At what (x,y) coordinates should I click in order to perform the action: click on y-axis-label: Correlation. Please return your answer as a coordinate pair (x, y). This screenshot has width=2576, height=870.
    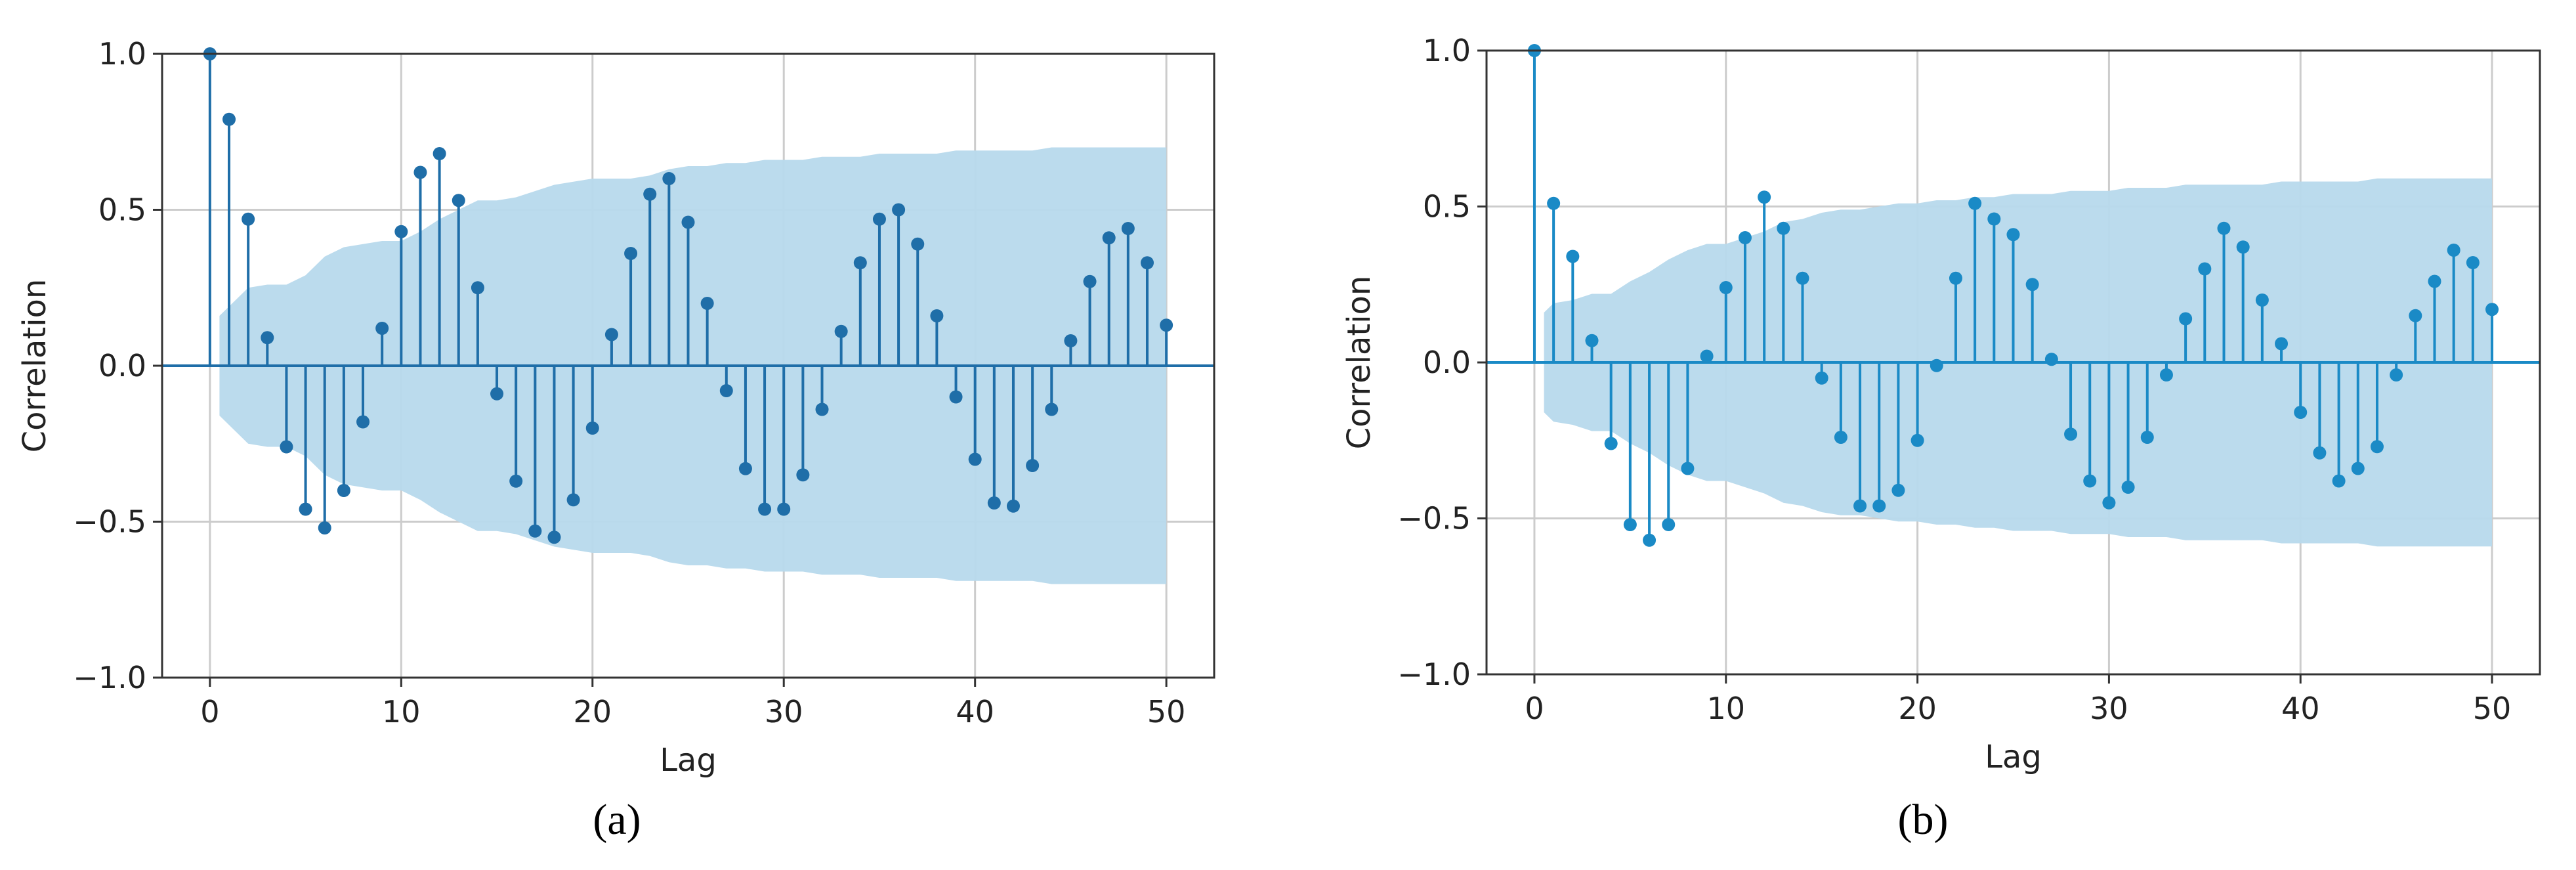
    Looking at the image, I should click on (1359, 363).